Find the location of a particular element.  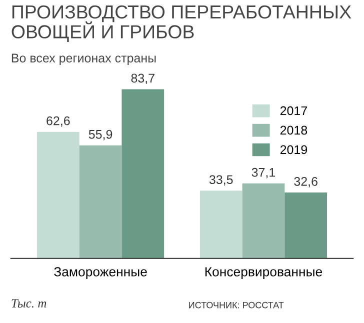

legend-label: 2018 is located at coordinates (294, 130).